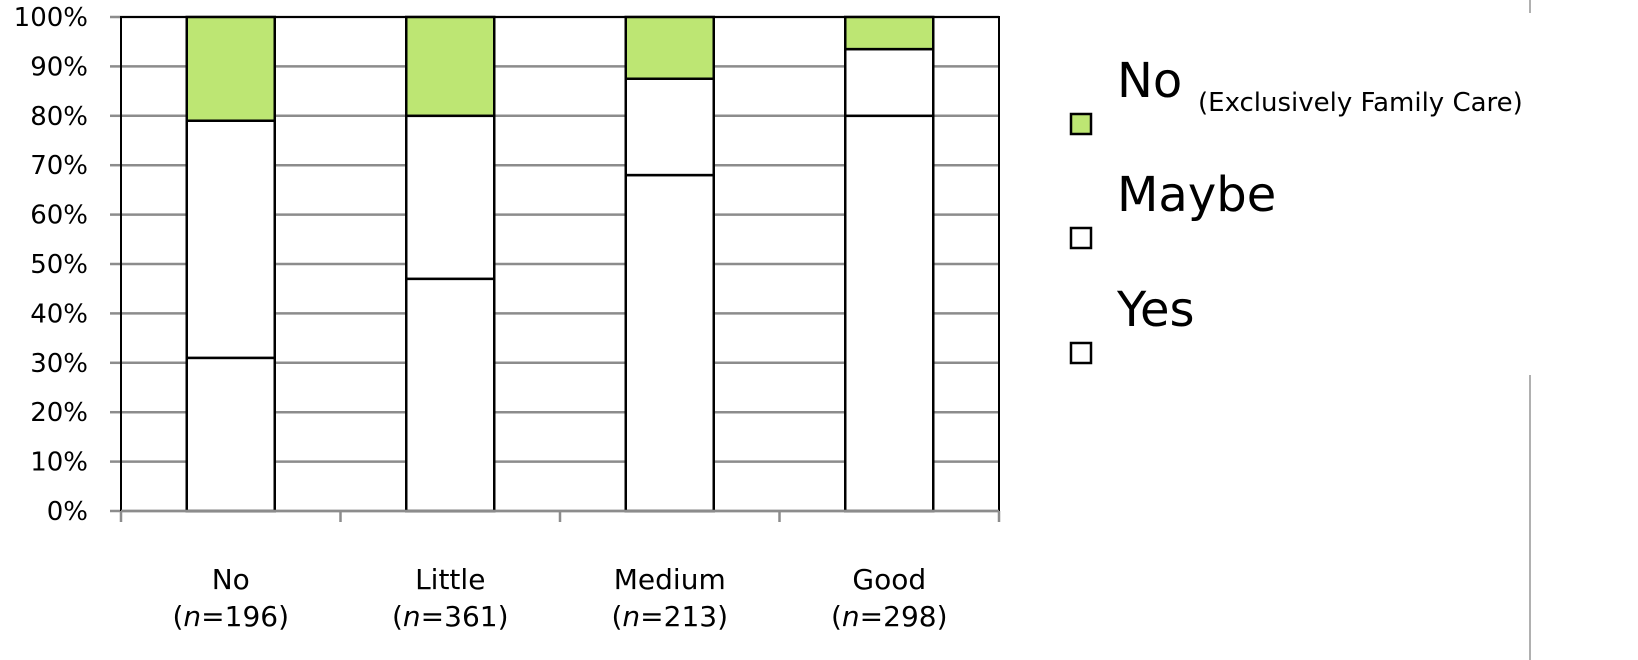  I want to click on legend-swatch-no, so click(1081, 124).